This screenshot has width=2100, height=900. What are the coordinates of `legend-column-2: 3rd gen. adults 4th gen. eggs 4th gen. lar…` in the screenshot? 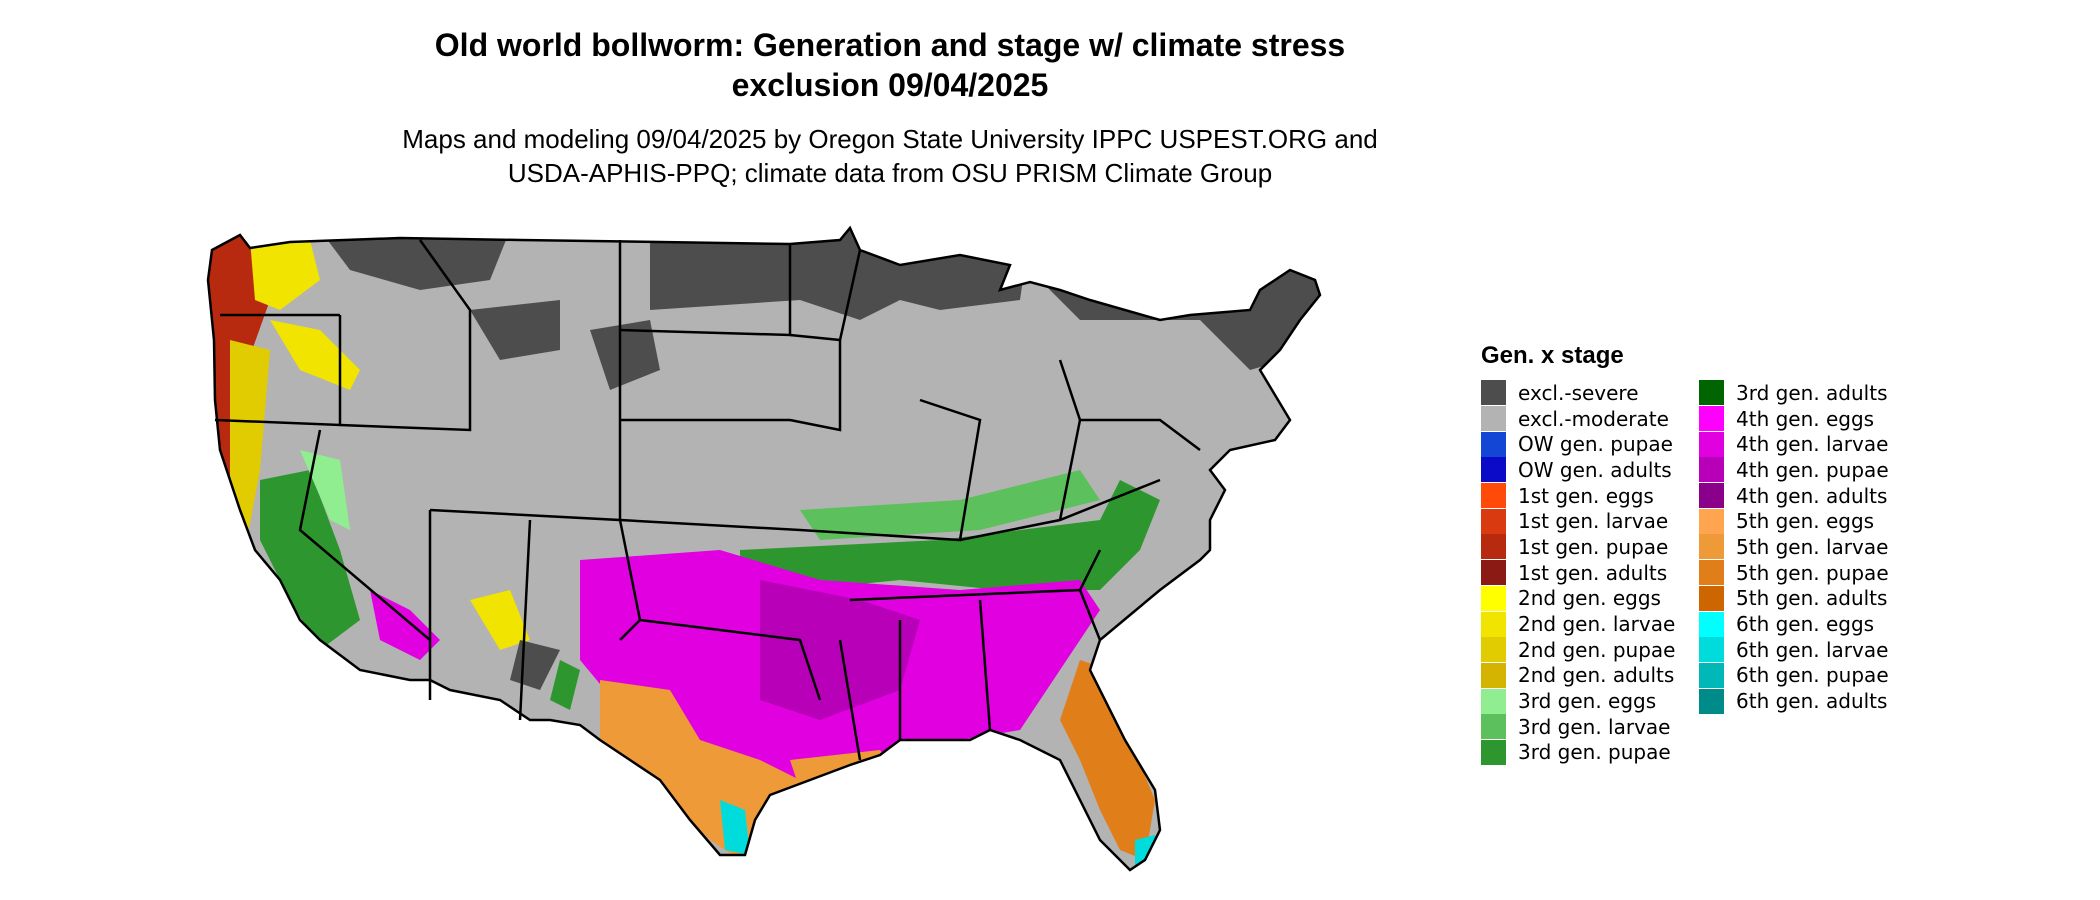 It's located at (1794, 547).